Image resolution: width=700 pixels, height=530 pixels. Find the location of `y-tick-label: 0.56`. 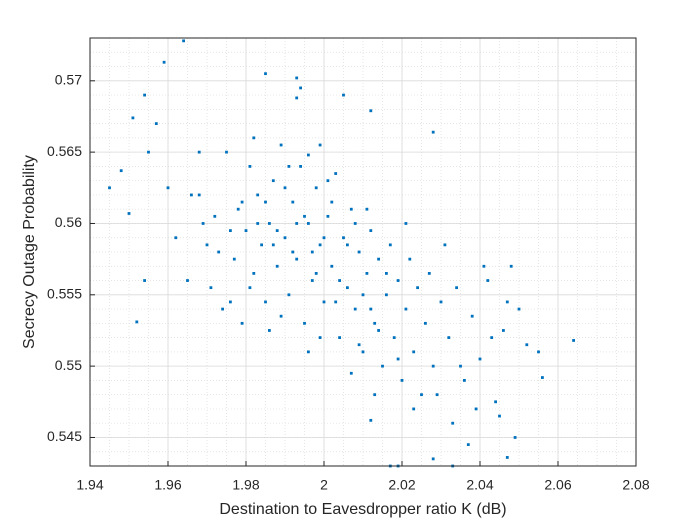

y-tick-label: 0.56 is located at coordinates (68, 222).